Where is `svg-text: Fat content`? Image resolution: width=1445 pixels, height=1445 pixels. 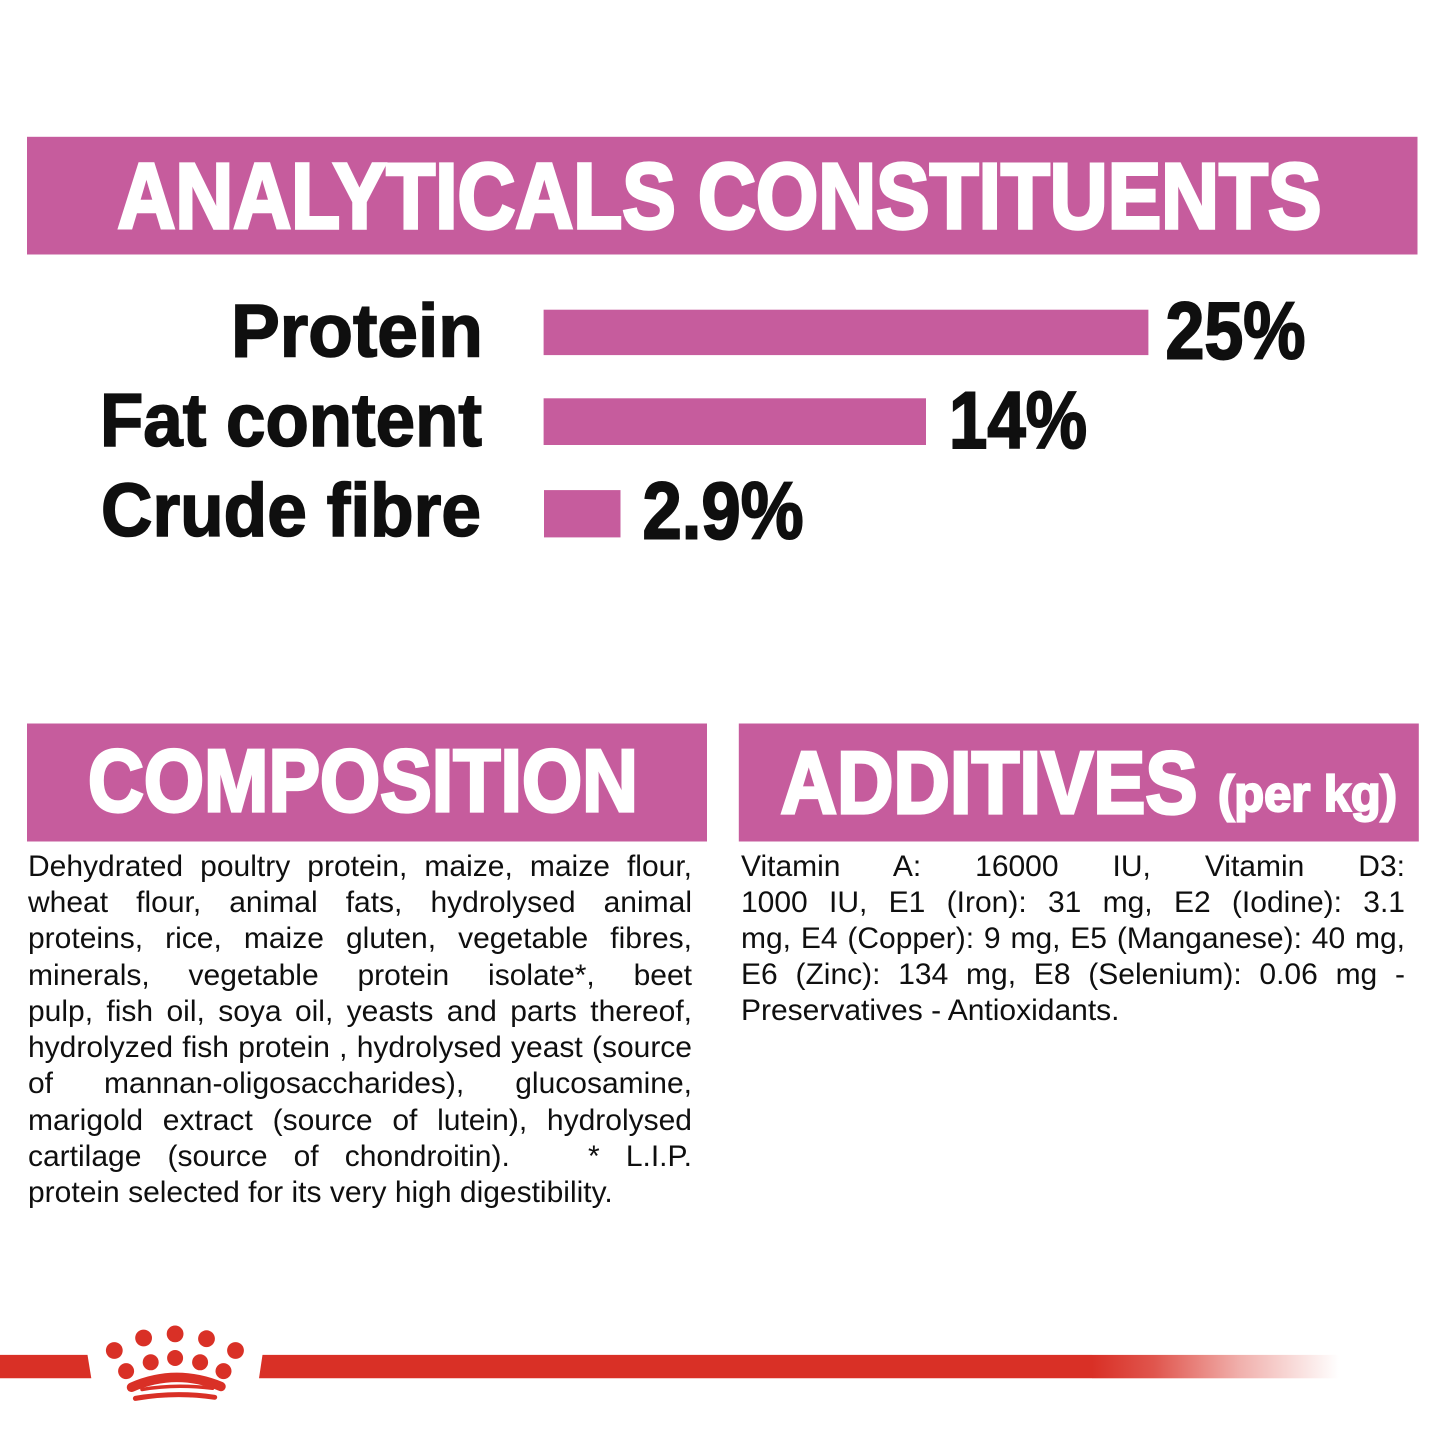
svg-text: Fat content is located at coordinates (291, 420).